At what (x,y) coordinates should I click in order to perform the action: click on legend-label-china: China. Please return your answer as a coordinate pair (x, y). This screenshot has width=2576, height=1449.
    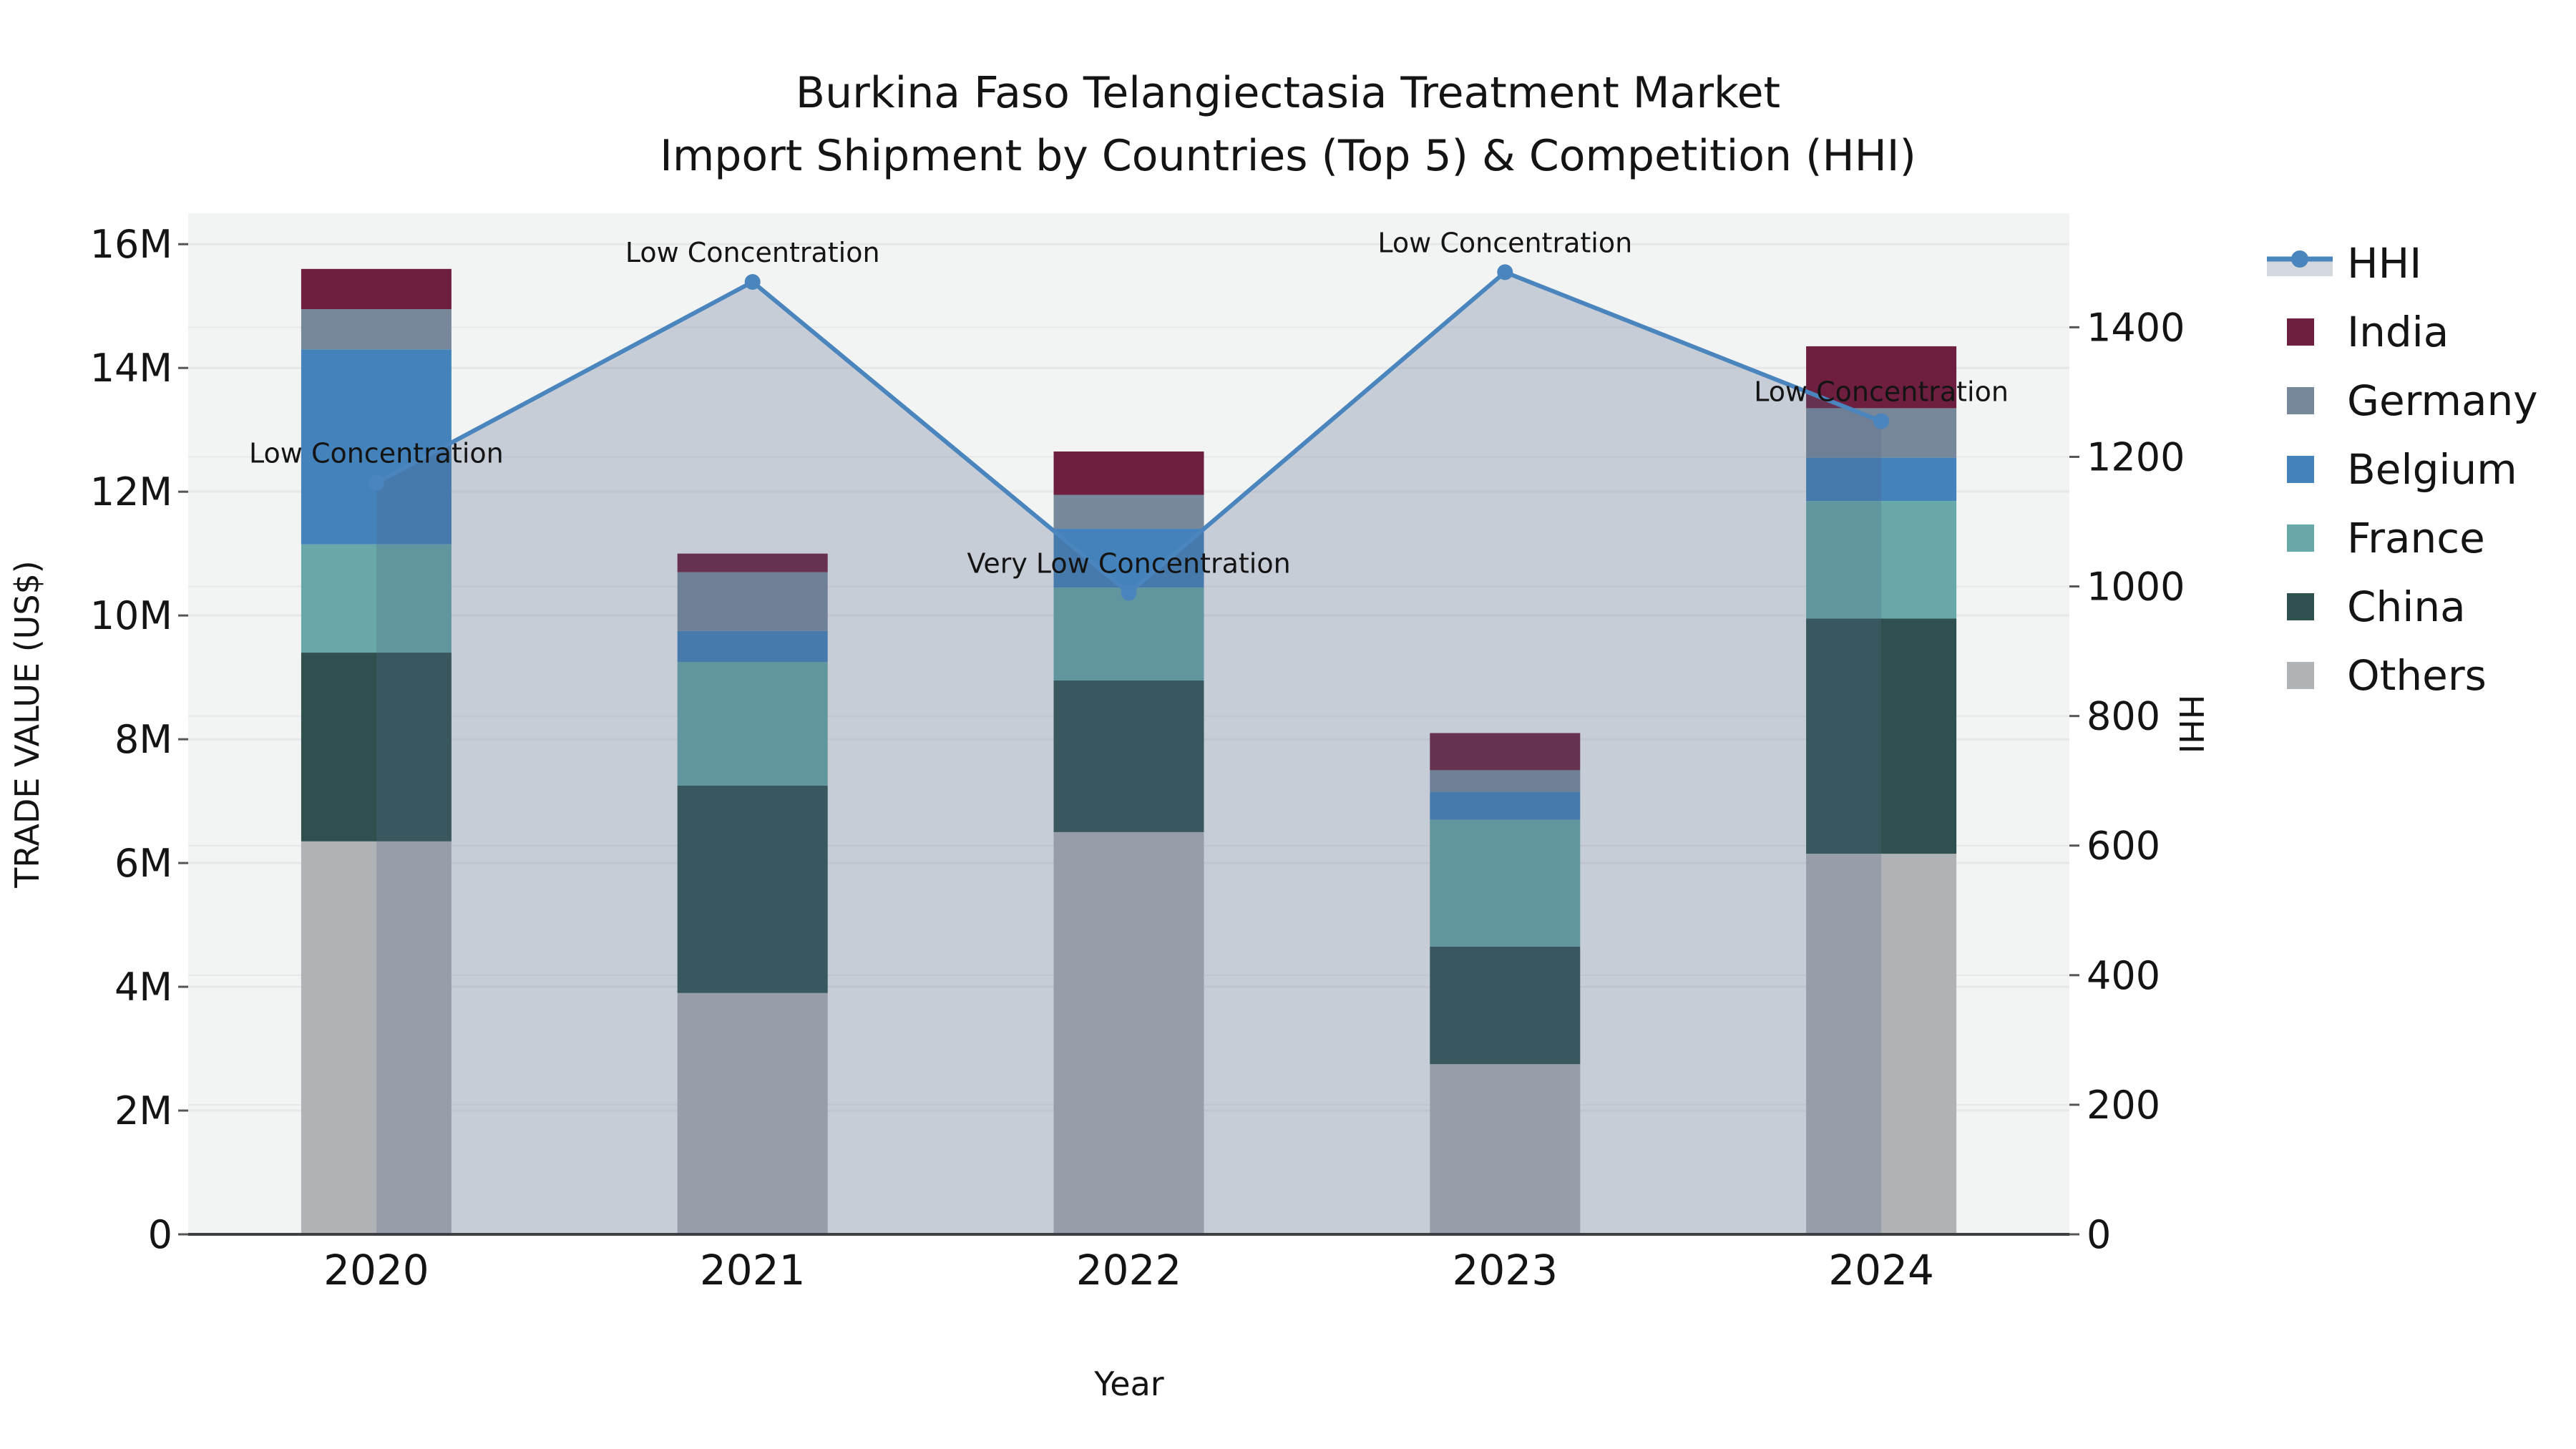
    Looking at the image, I should click on (2406, 606).